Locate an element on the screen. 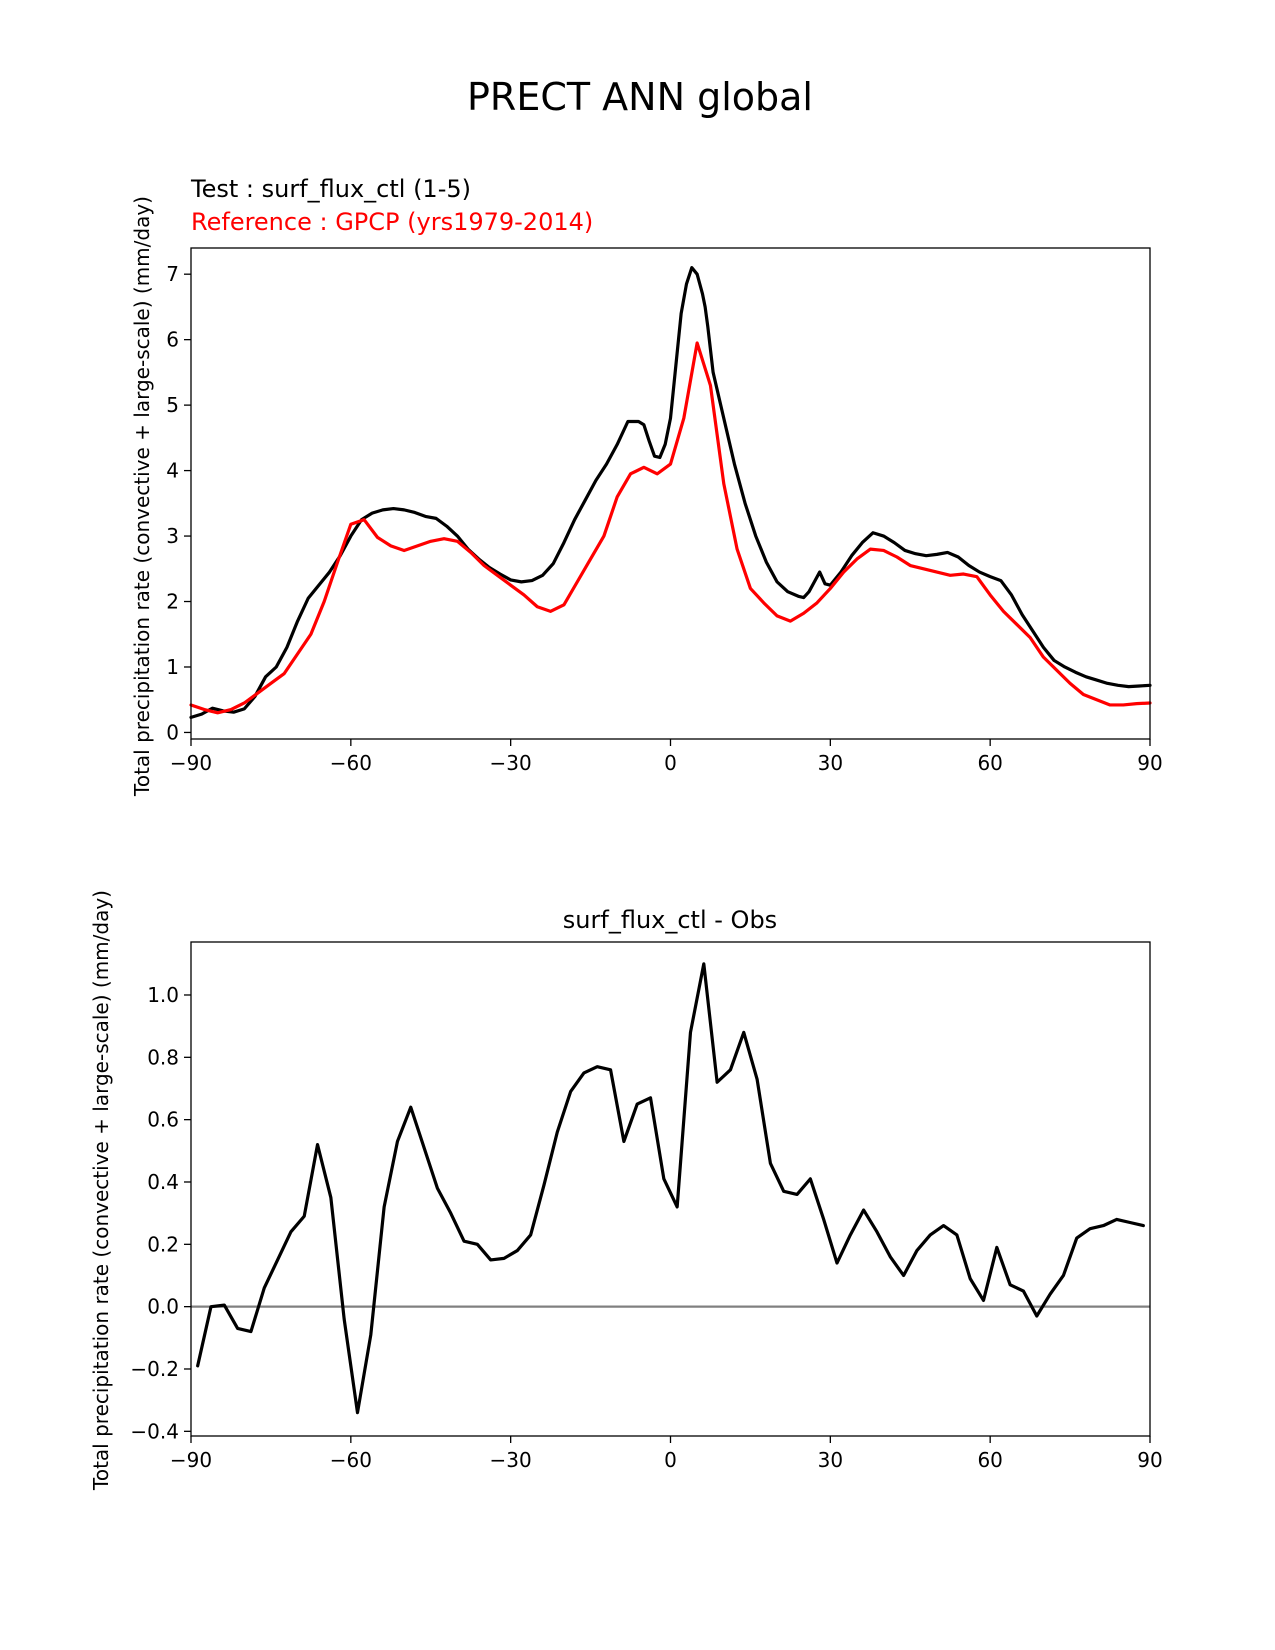 This screenshot has width=1275, height=1650. top-y-axis: 0 1 2 3 4 5 6 7 is located at coordinates (178, 503).